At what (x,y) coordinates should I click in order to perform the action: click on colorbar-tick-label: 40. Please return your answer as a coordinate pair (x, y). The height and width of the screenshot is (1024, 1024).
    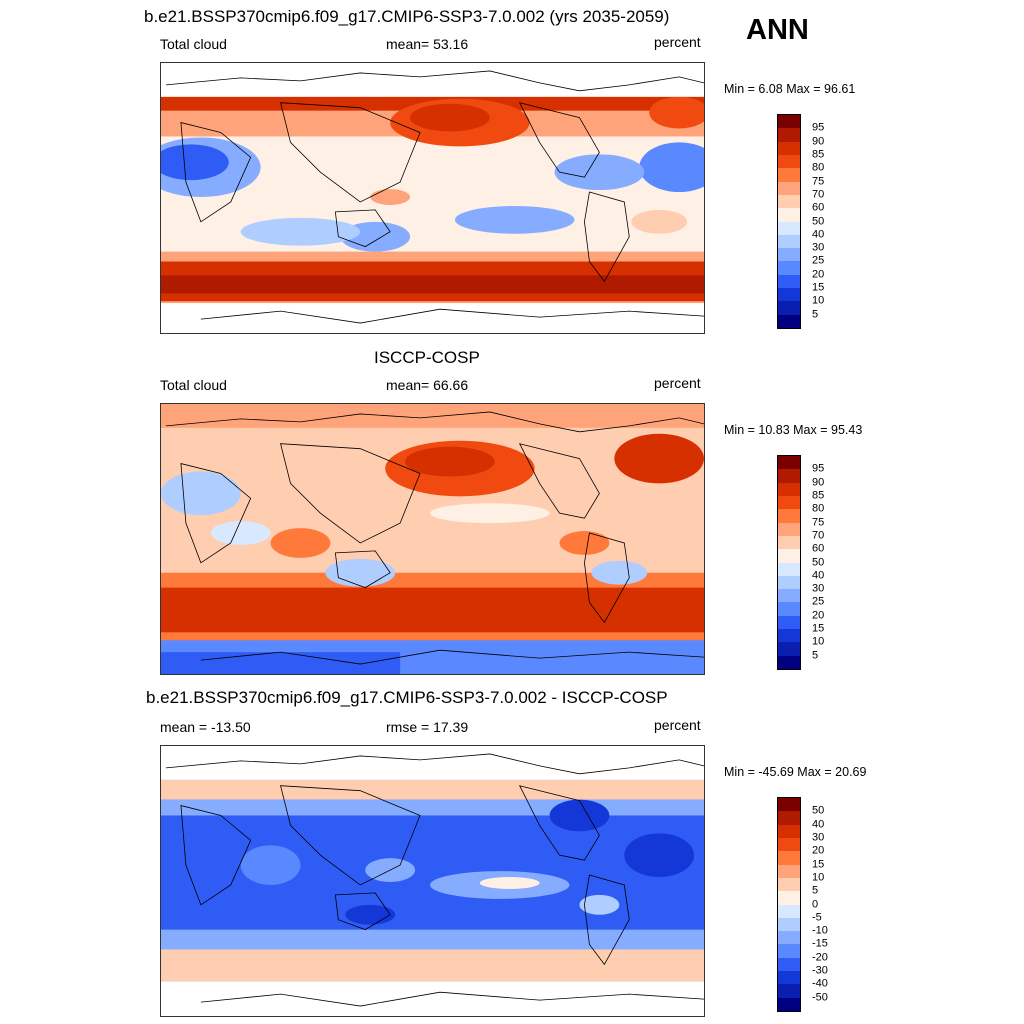
    Looking at the image, I should click on (818, 824).